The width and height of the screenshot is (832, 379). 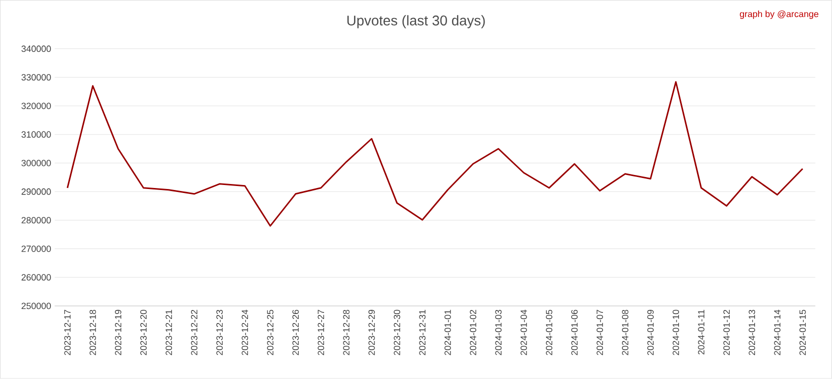 What do you see at coordinates (295, 333) in the screenshot?
I see `x-tick-label: 2023-12-26` at bounding box center [295, 333].